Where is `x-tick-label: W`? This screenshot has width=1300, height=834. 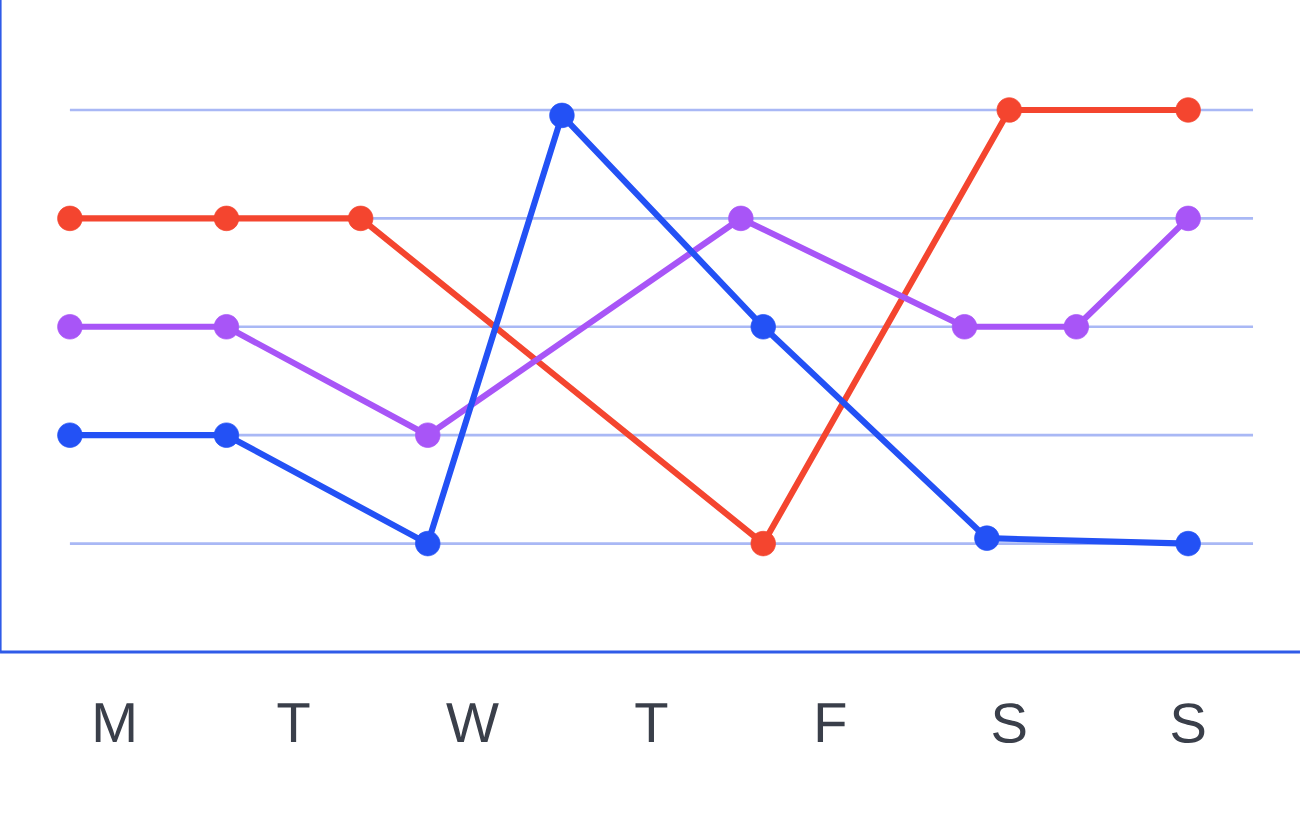
x-tick-label: W is located at coordinates (472, 722).